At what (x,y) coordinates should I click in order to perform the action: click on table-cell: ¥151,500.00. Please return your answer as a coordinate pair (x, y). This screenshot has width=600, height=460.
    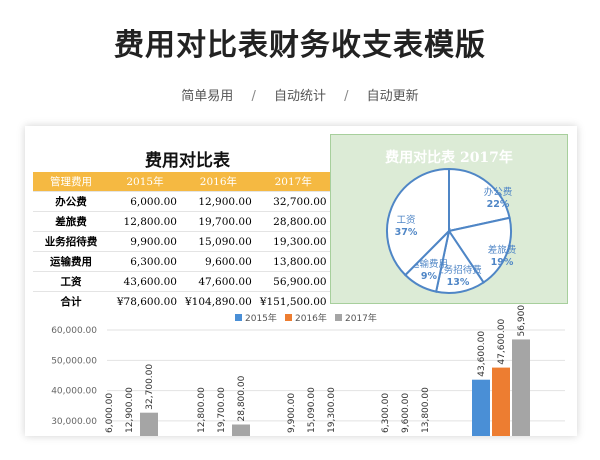
    Looking at the image, I should click on (293, 301).